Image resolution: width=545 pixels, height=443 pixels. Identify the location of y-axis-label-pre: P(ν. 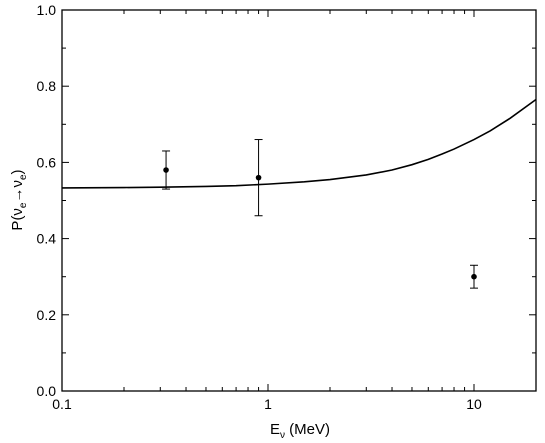
(17, 219).